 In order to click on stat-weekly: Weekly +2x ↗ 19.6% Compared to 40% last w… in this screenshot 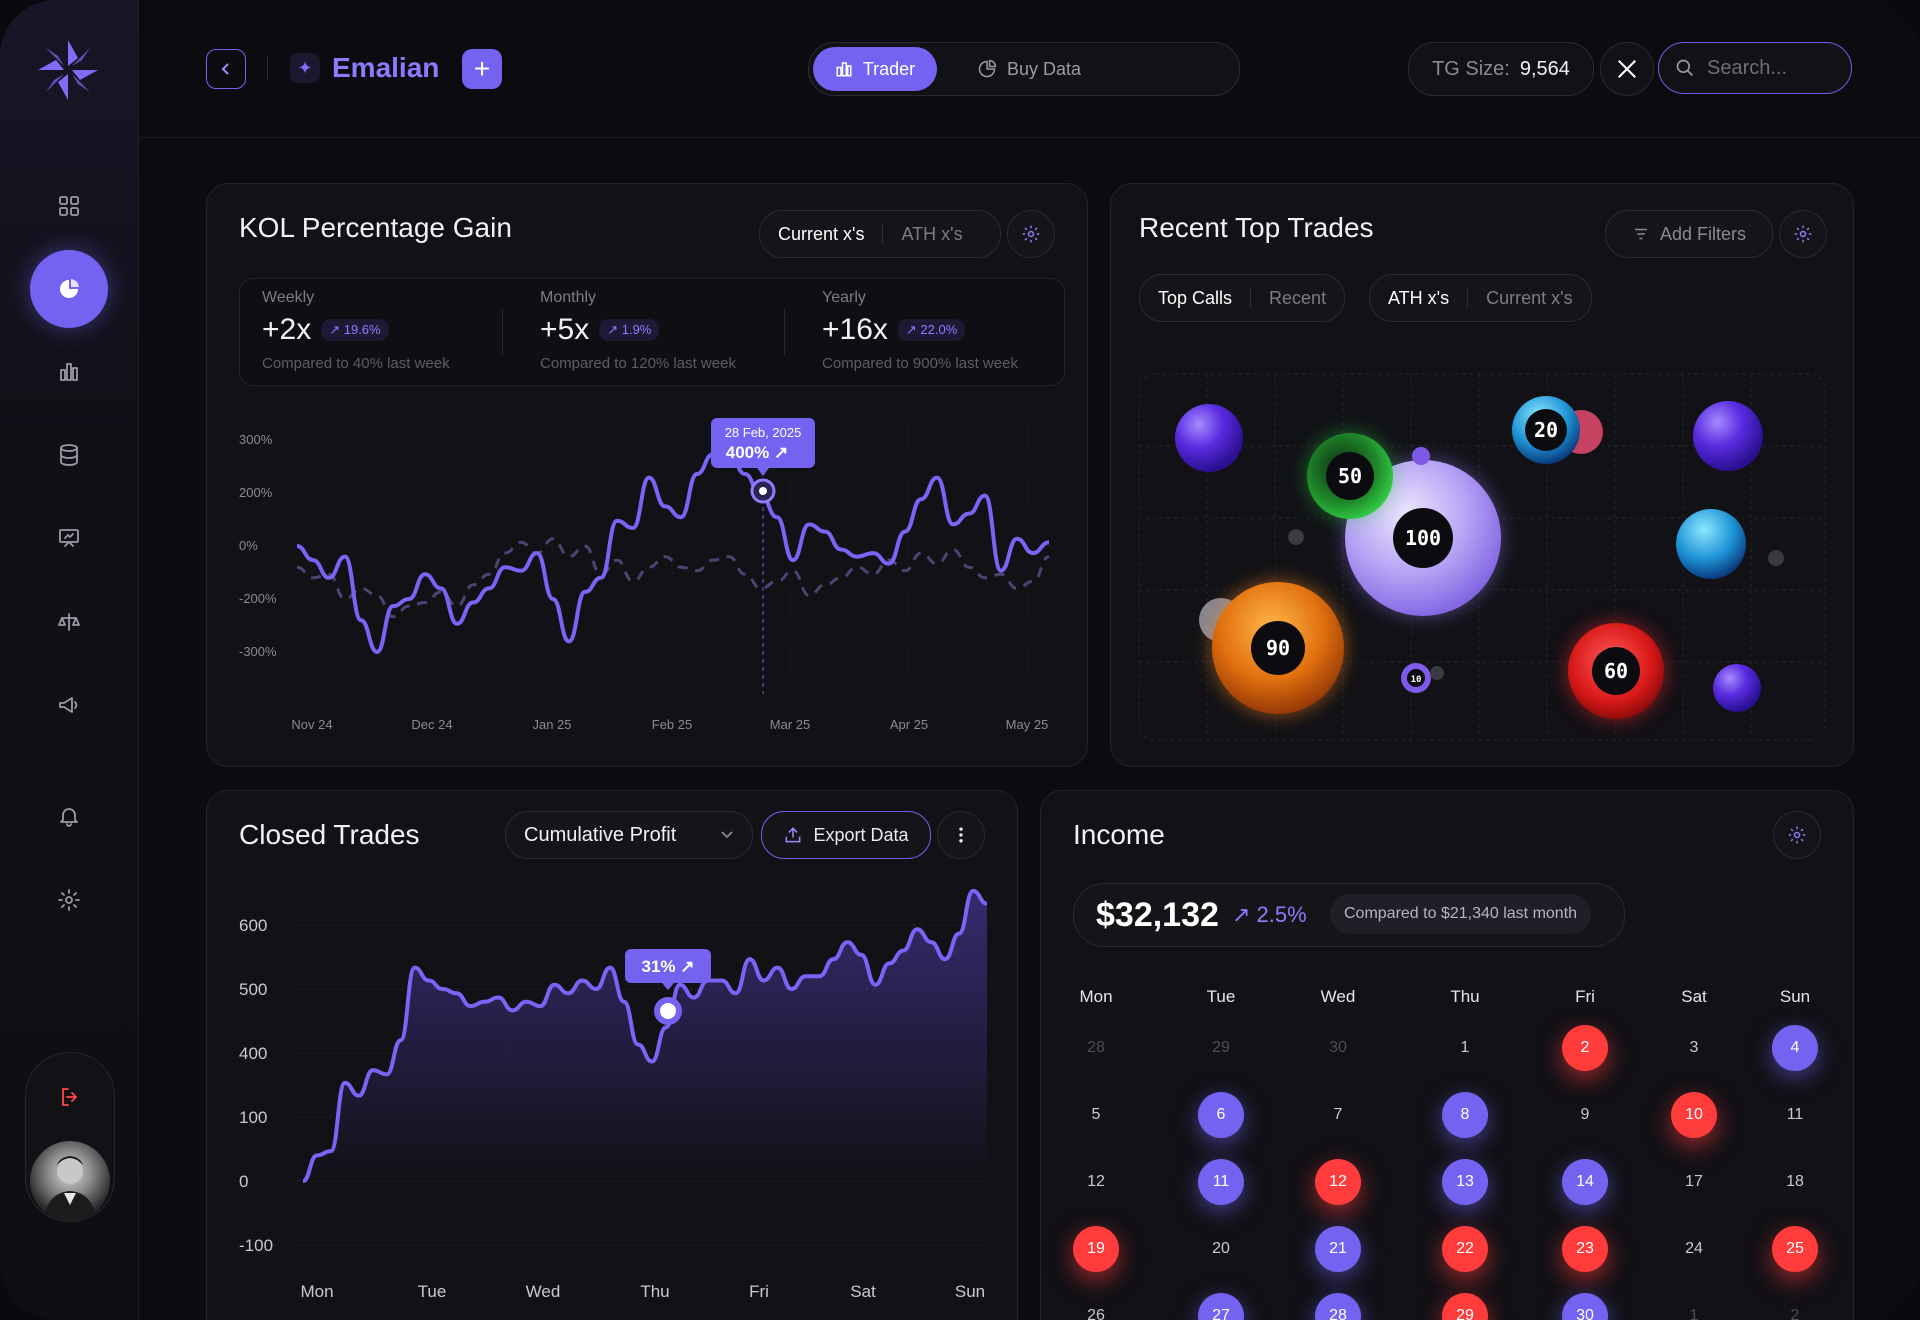, I will do `click(356, 330)`.